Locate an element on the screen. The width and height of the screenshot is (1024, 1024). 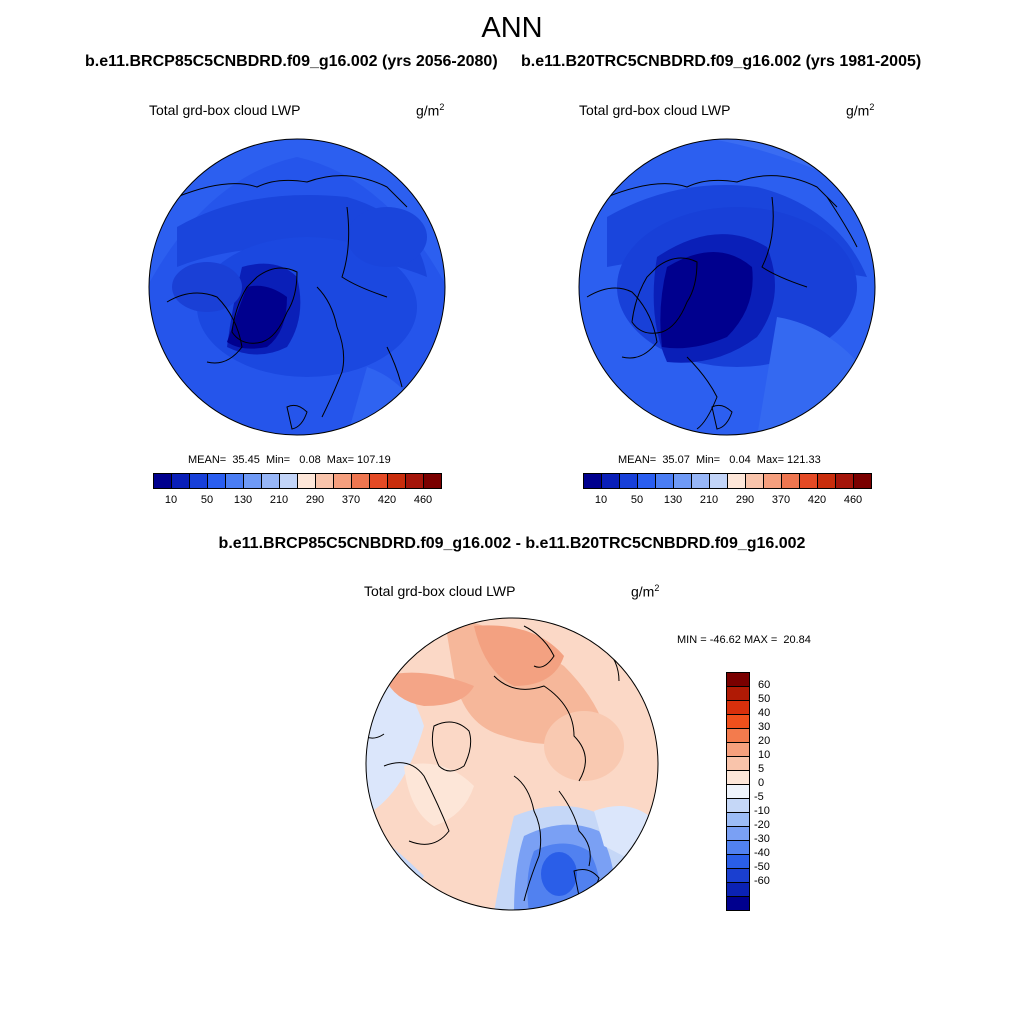
right-polar-map is located at coordinates (727, 287).